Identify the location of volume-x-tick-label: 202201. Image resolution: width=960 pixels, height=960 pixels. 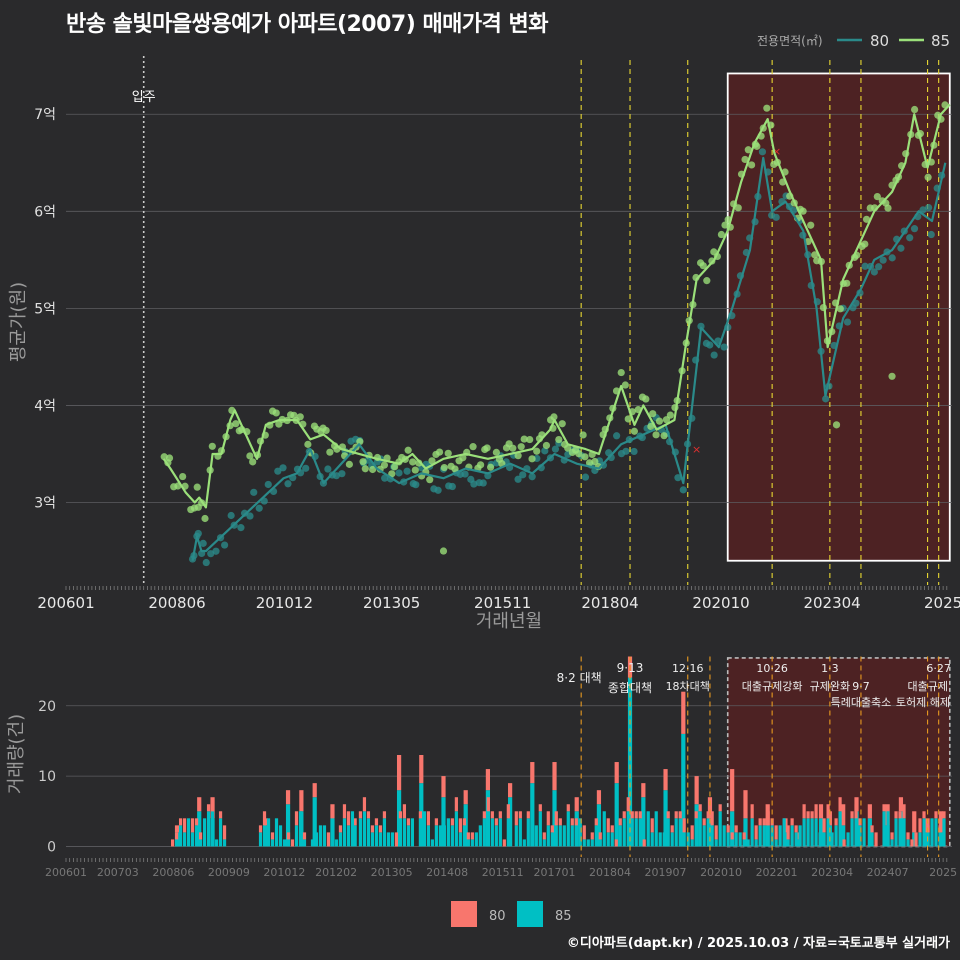
(777, 872).